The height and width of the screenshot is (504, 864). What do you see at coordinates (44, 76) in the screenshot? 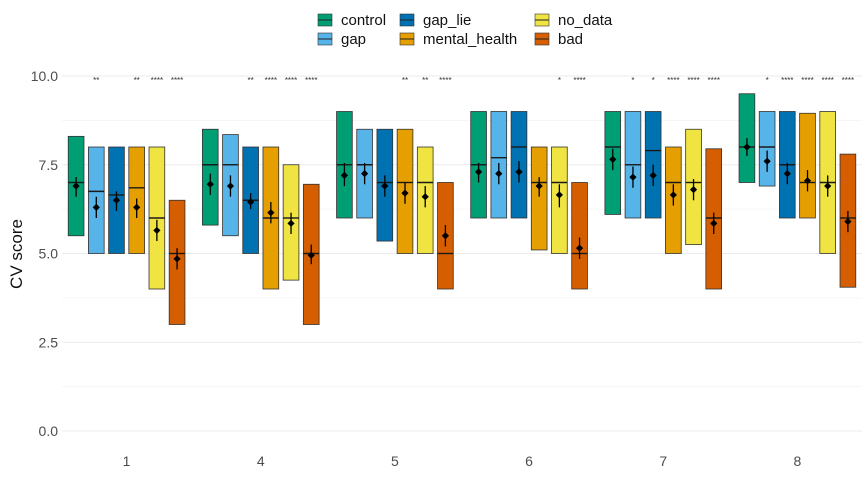
I see `y-tick-label: 10.0` at bounding box center [44, 76].